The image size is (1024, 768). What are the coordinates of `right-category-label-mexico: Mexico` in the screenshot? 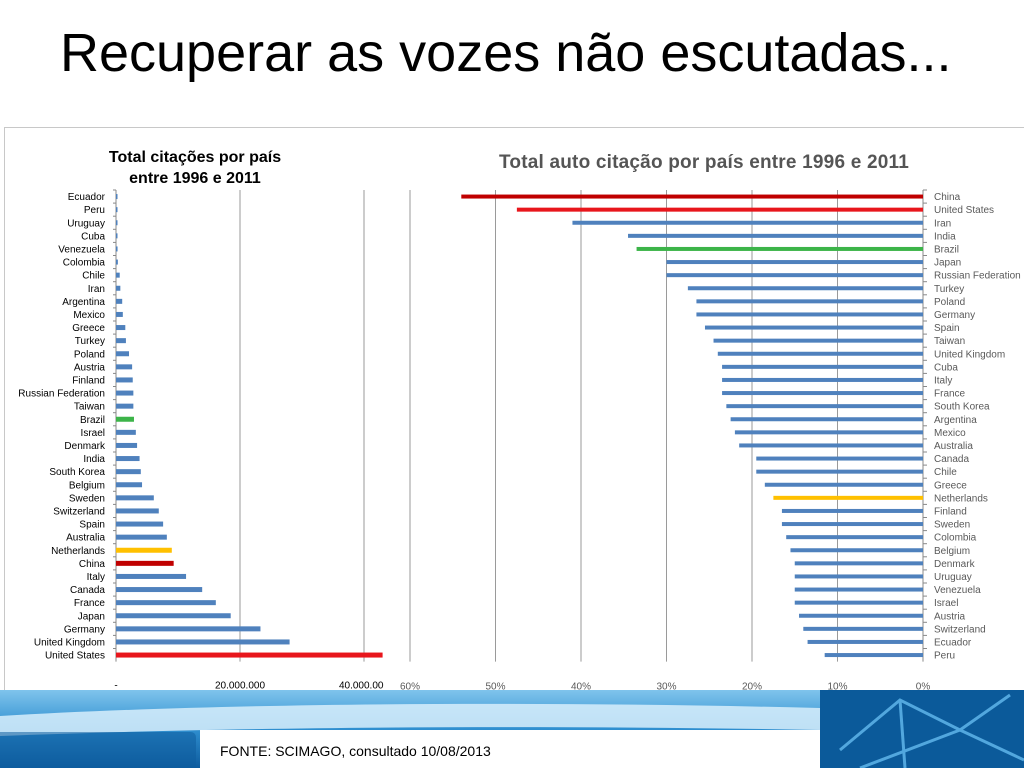 It's located at (950, 433).